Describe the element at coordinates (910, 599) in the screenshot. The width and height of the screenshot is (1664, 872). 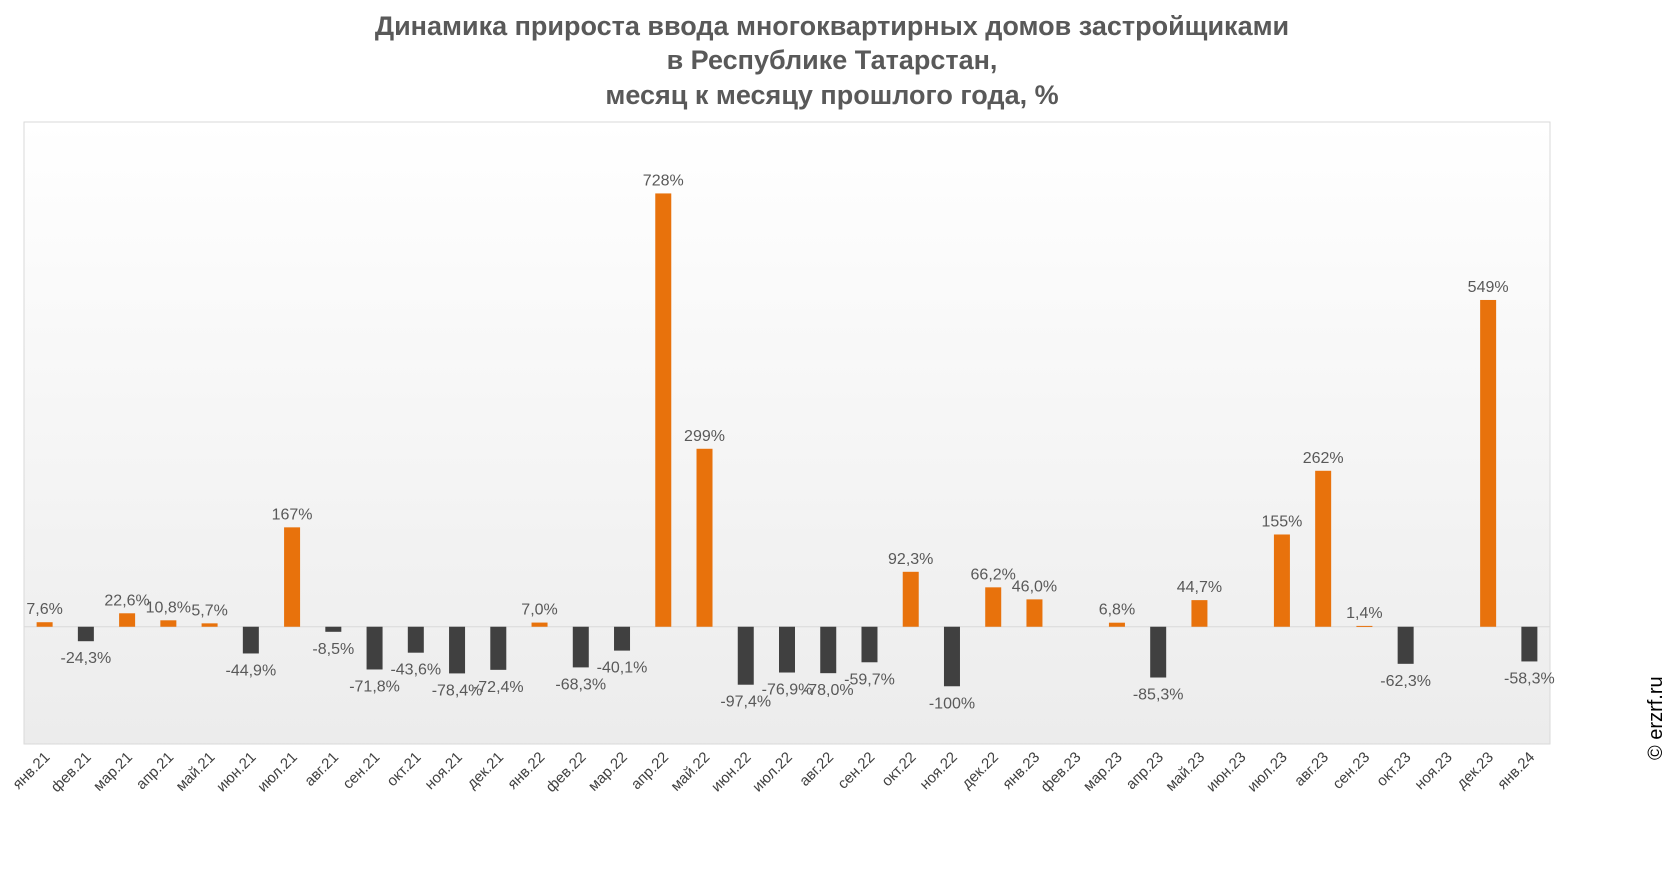
I see `bar-окт.22` at that location.